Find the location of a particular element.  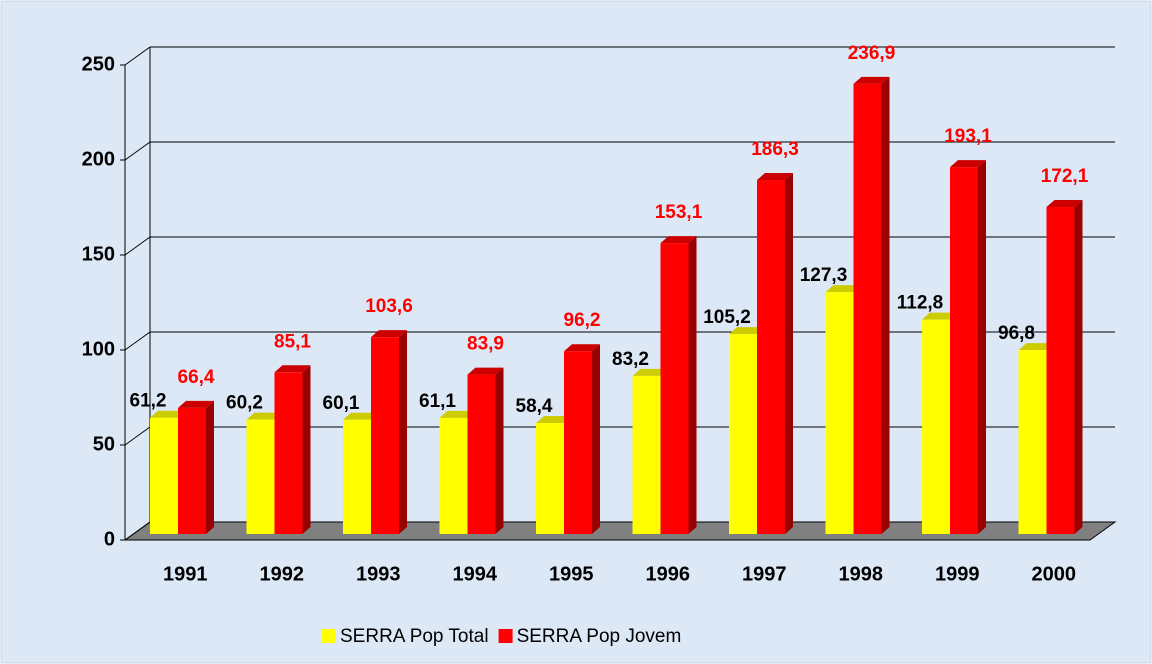

x-tick-label: 1997 is located at coordinates (764, 574).